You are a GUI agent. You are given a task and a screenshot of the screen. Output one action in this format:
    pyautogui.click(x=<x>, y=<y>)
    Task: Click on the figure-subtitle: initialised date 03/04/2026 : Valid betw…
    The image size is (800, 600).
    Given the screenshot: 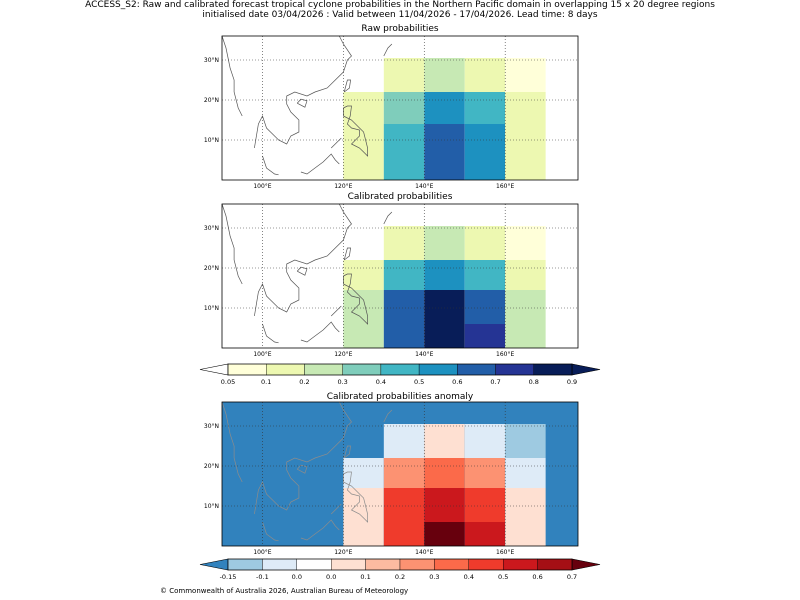 What is the action you would take?
    pyautogui.click(x=400, y=15)
    